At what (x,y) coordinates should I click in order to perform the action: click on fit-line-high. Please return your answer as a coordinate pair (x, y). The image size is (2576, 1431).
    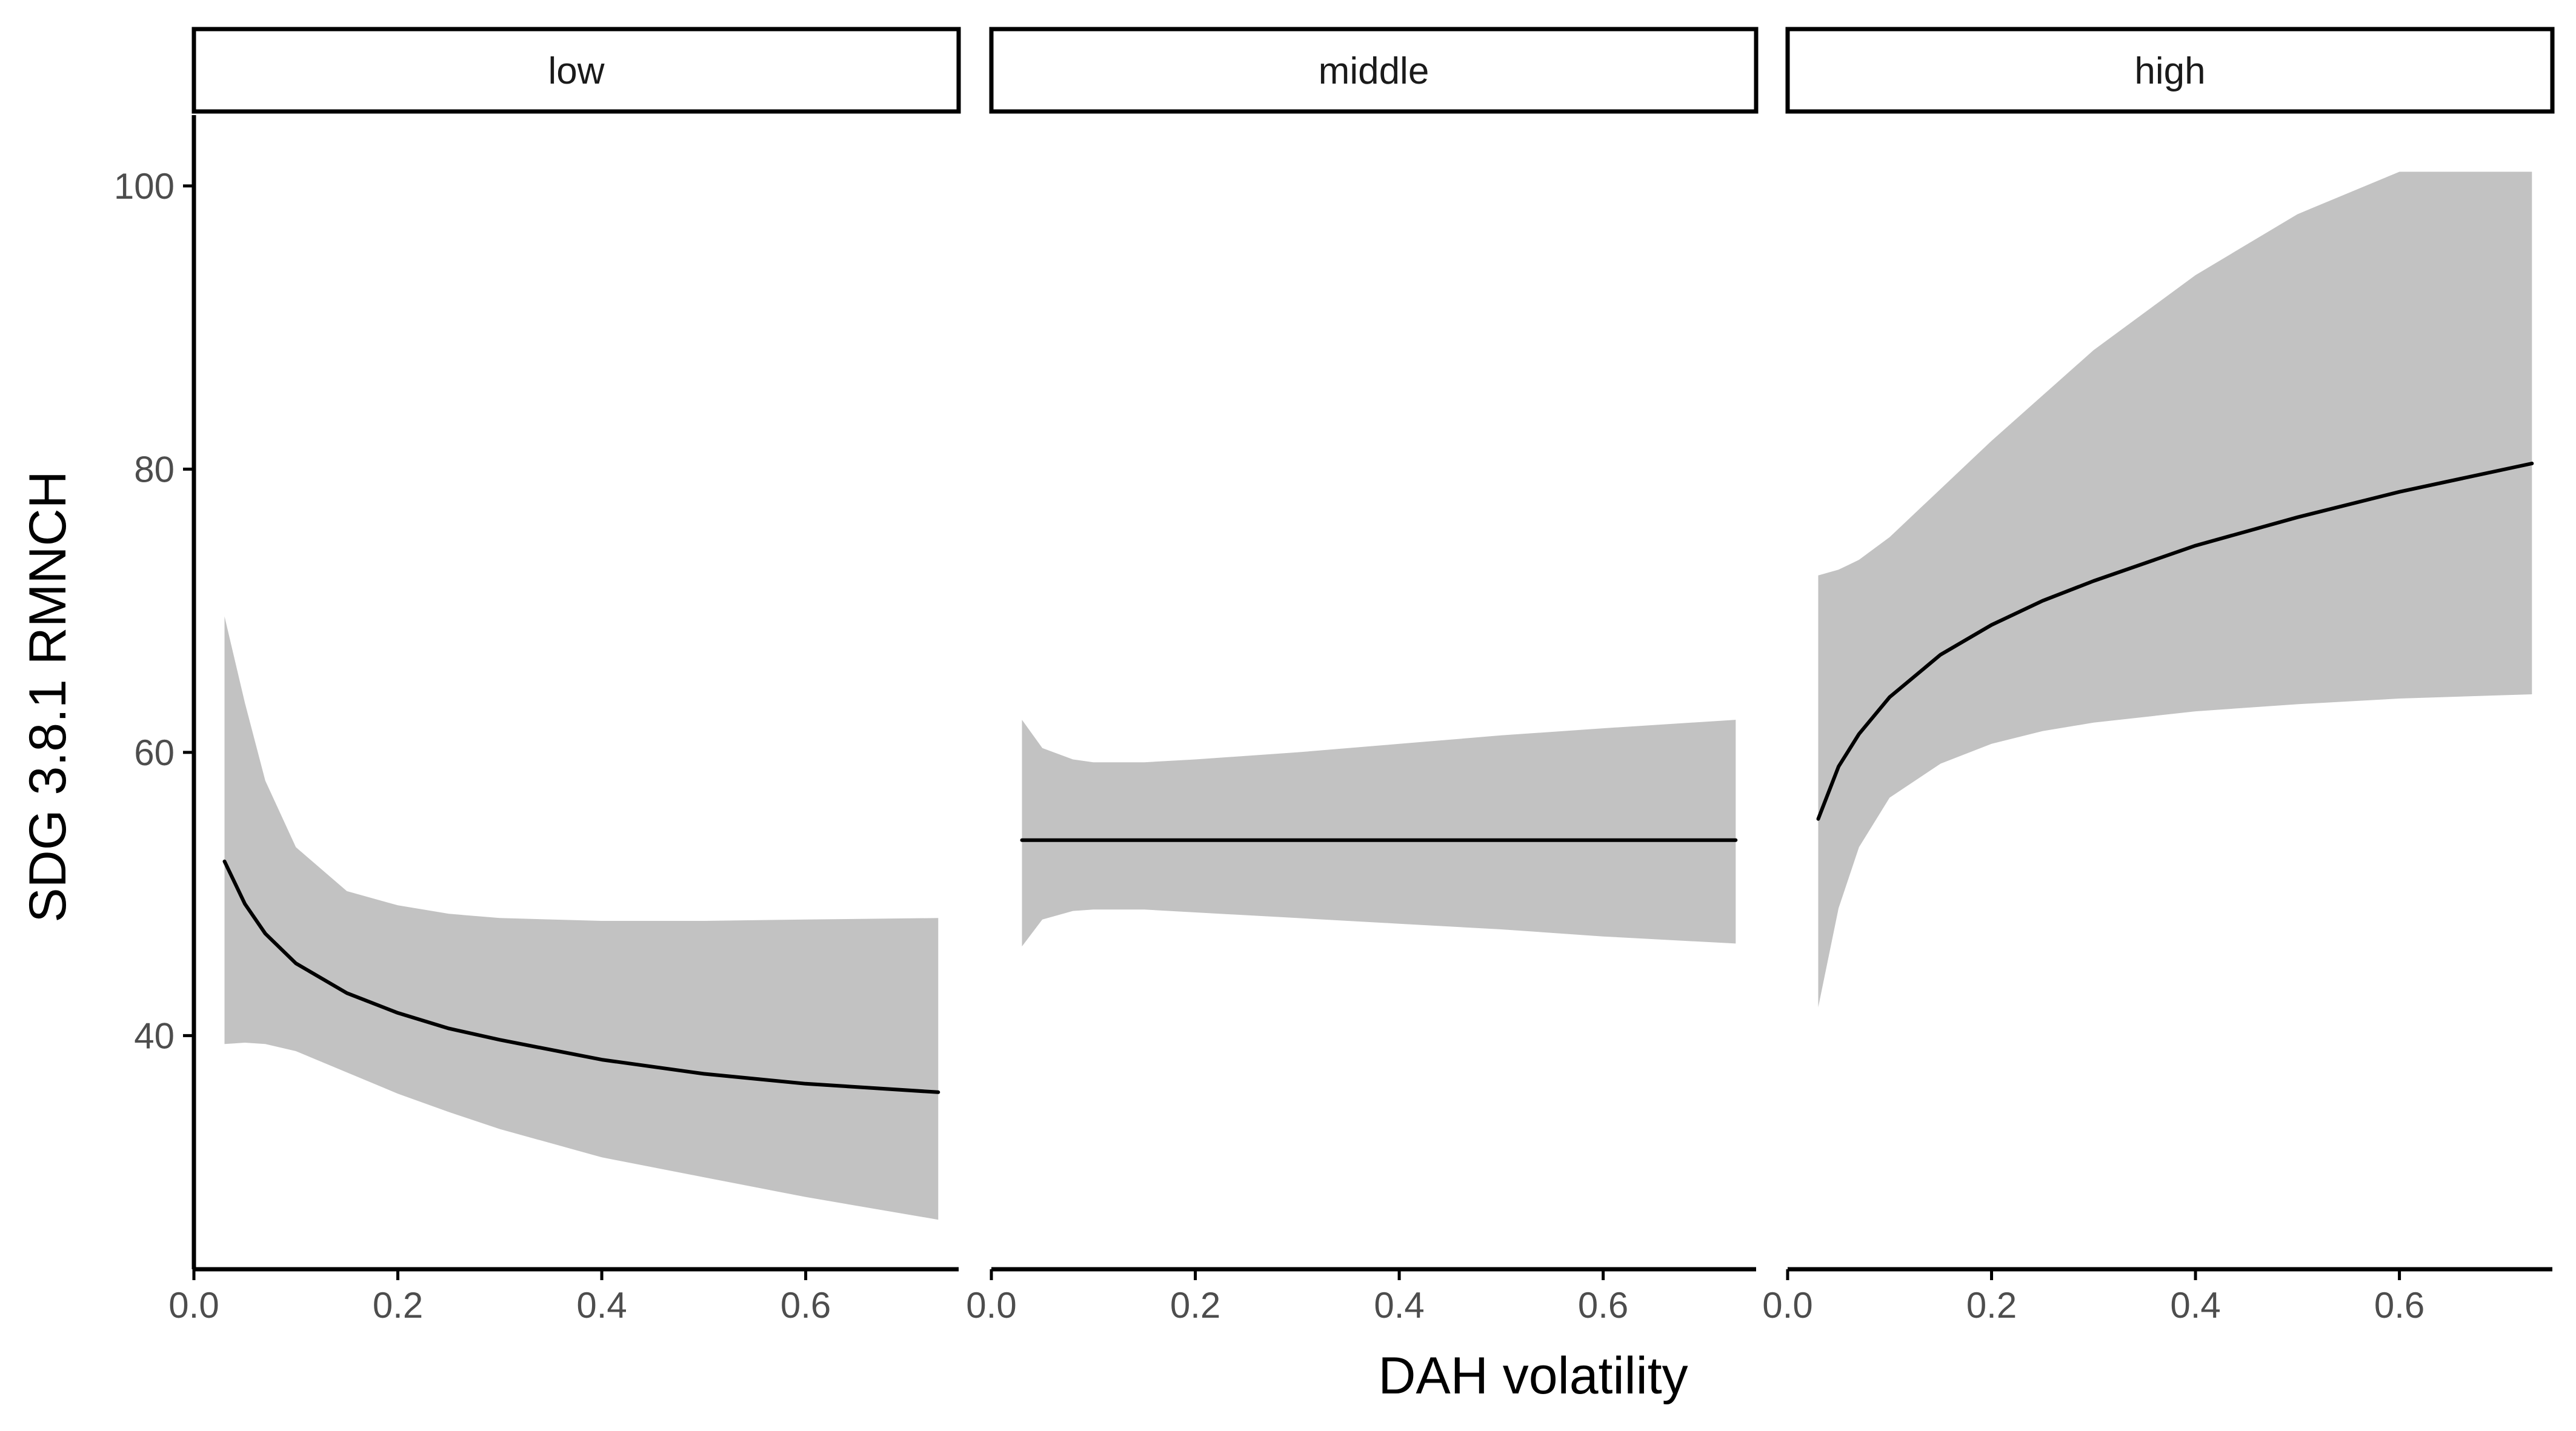
    Looking at the image, I should click on (2175, 641).